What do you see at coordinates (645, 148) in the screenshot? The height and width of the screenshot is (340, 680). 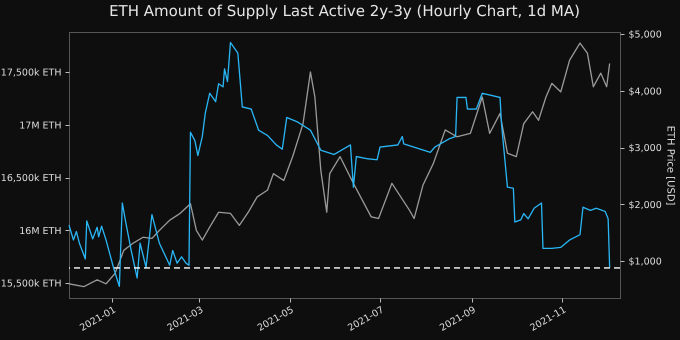 I see `y2-tick-label: $3,000` at bounding box center [645, 148].